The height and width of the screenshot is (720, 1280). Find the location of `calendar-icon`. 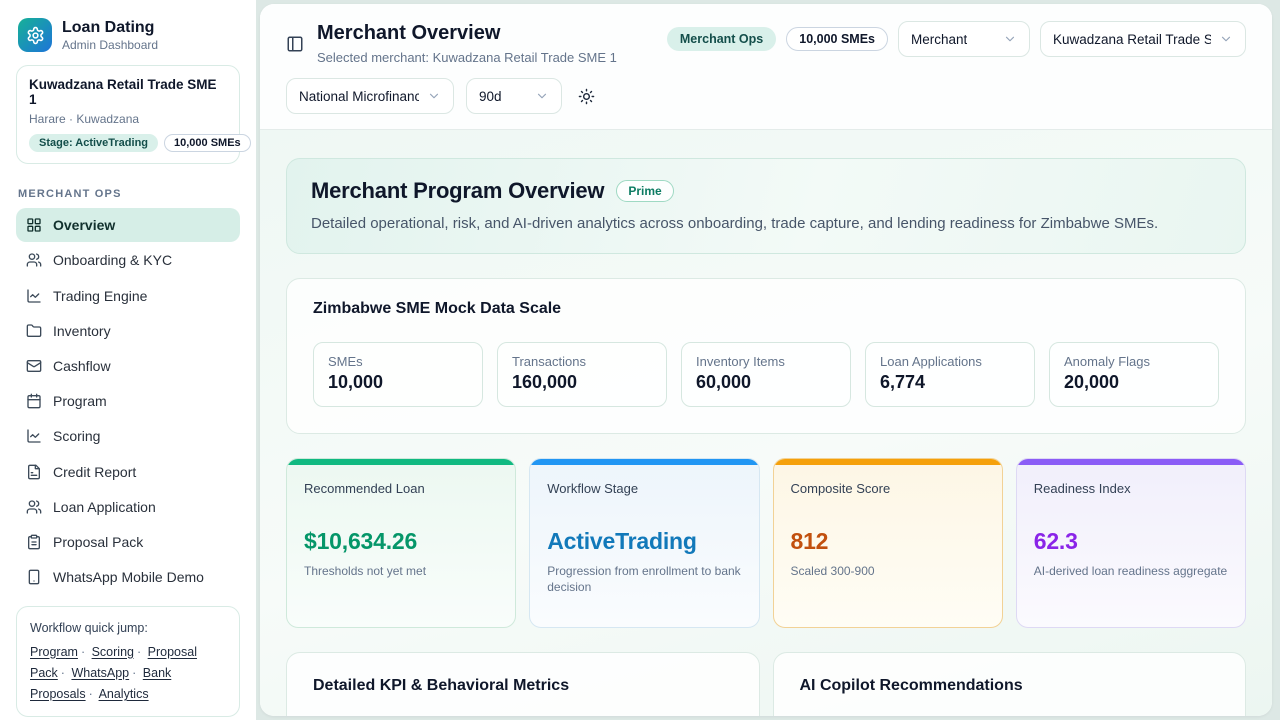

calendar-icon is located at coordinates (34, 401).